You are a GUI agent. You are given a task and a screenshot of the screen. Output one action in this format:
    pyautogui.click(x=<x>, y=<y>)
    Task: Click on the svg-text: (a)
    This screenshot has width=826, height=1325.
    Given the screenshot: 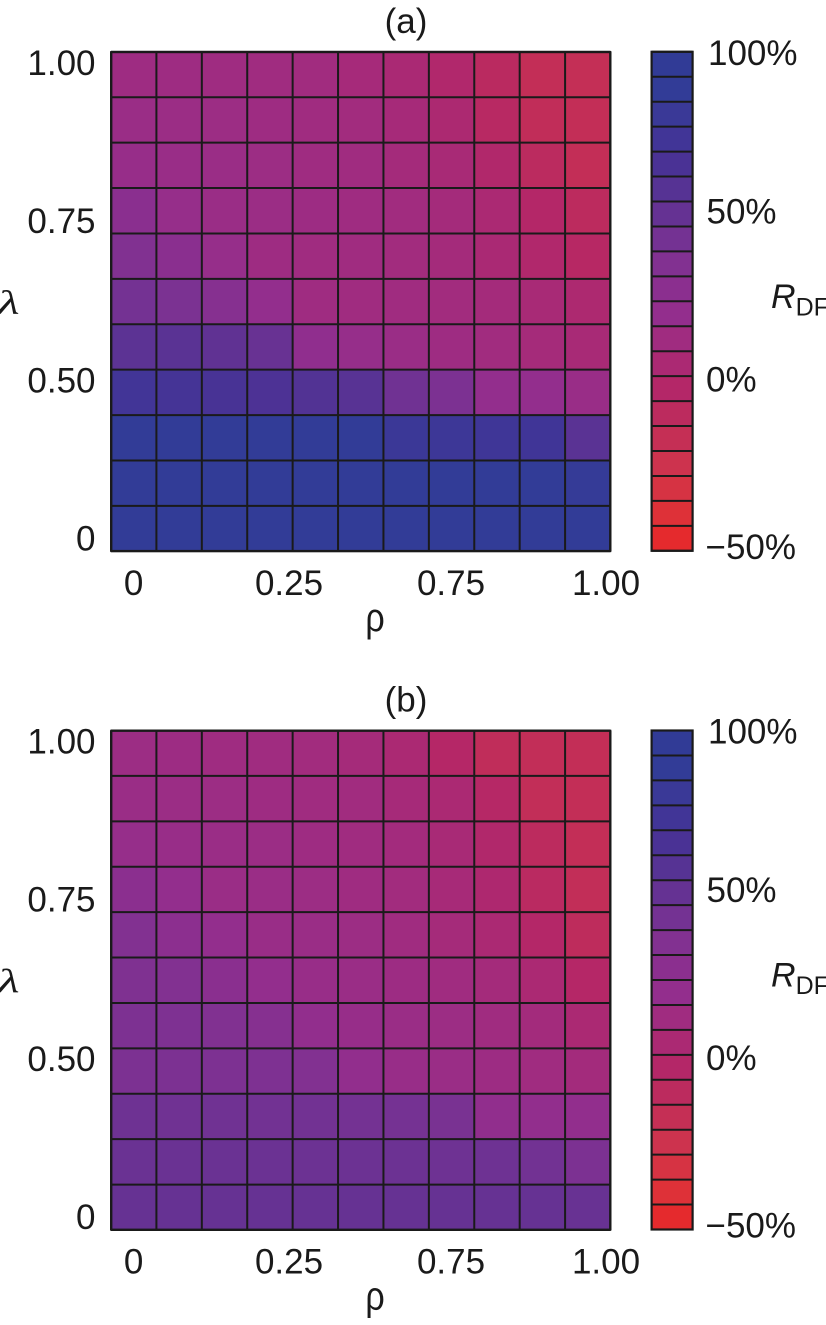 What is the action you would take?
    pyautogui.click(x=406, y=21)
    